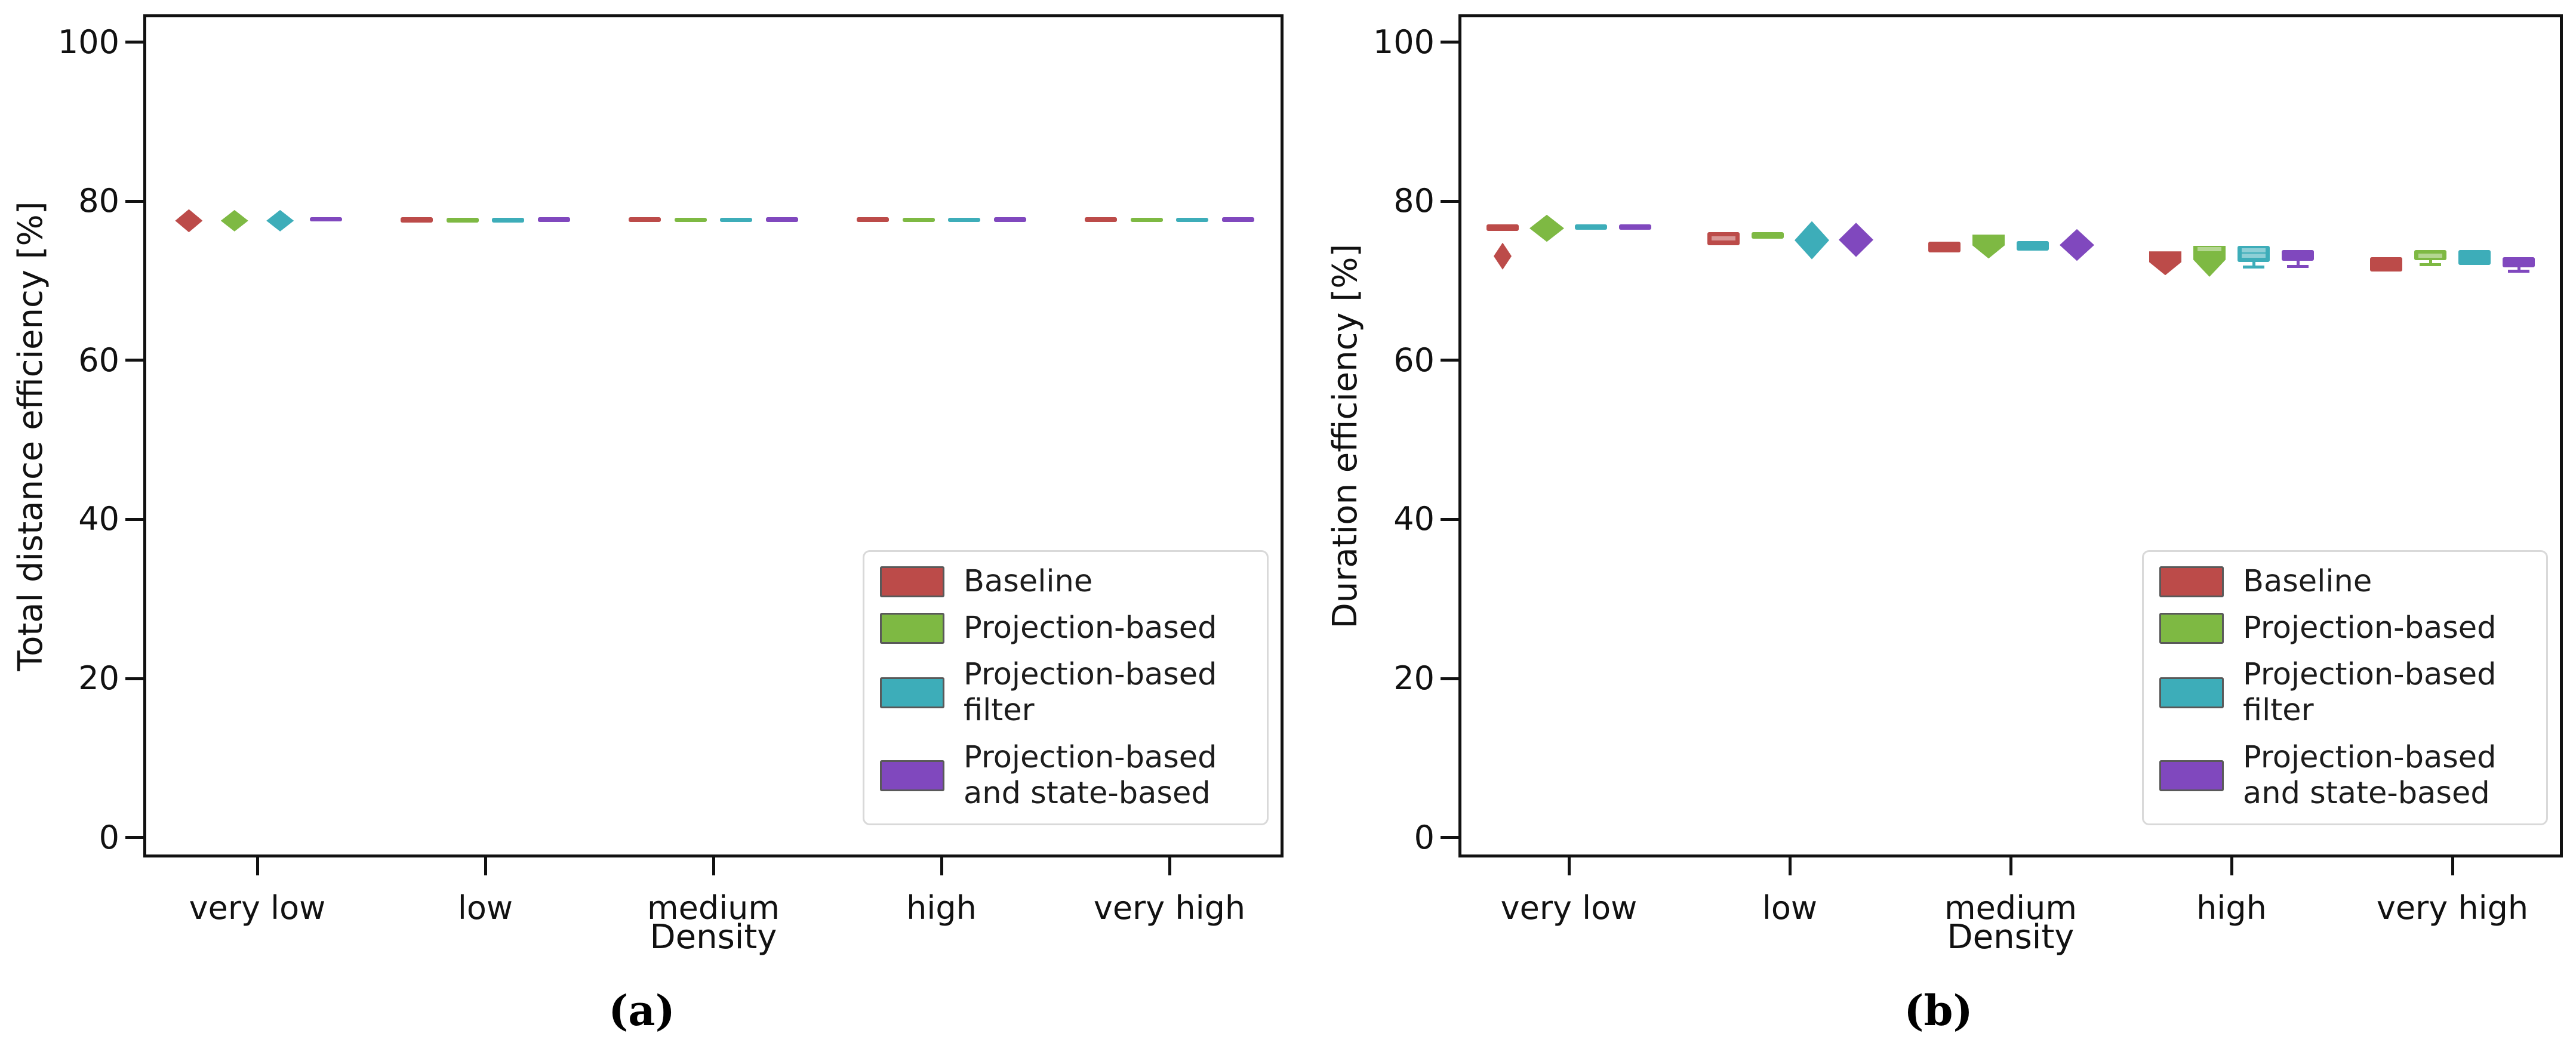 This screenshot has height=1052, width=2576. What do you see at coordinates (98, 360) in the screenshot?
I see `y-tick-label: 60` at bounding box center [98, 360].